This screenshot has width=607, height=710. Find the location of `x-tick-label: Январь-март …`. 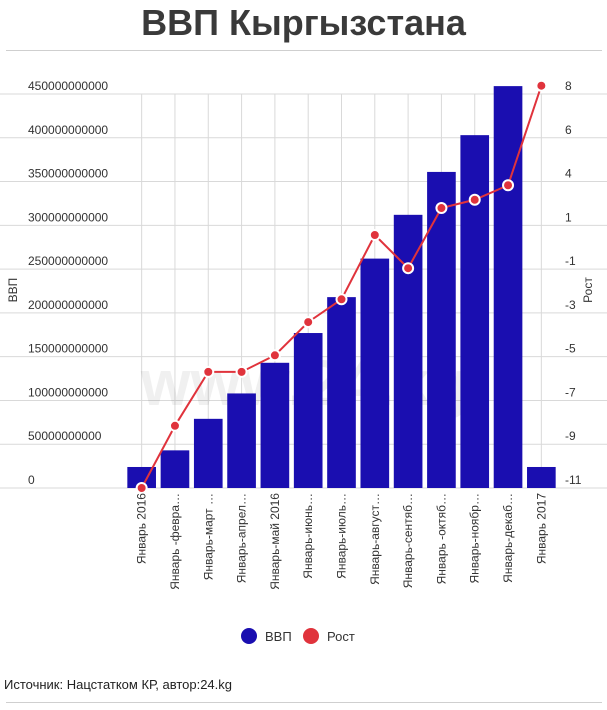

x-tick-label: Январь-март … is located at coordinates (208, 536).